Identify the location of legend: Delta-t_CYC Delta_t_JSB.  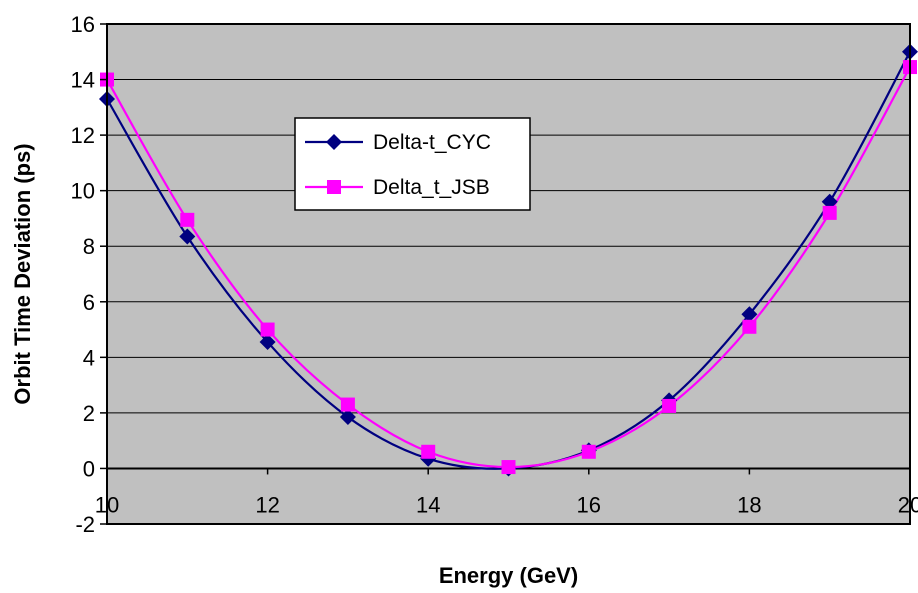
(412, 164).